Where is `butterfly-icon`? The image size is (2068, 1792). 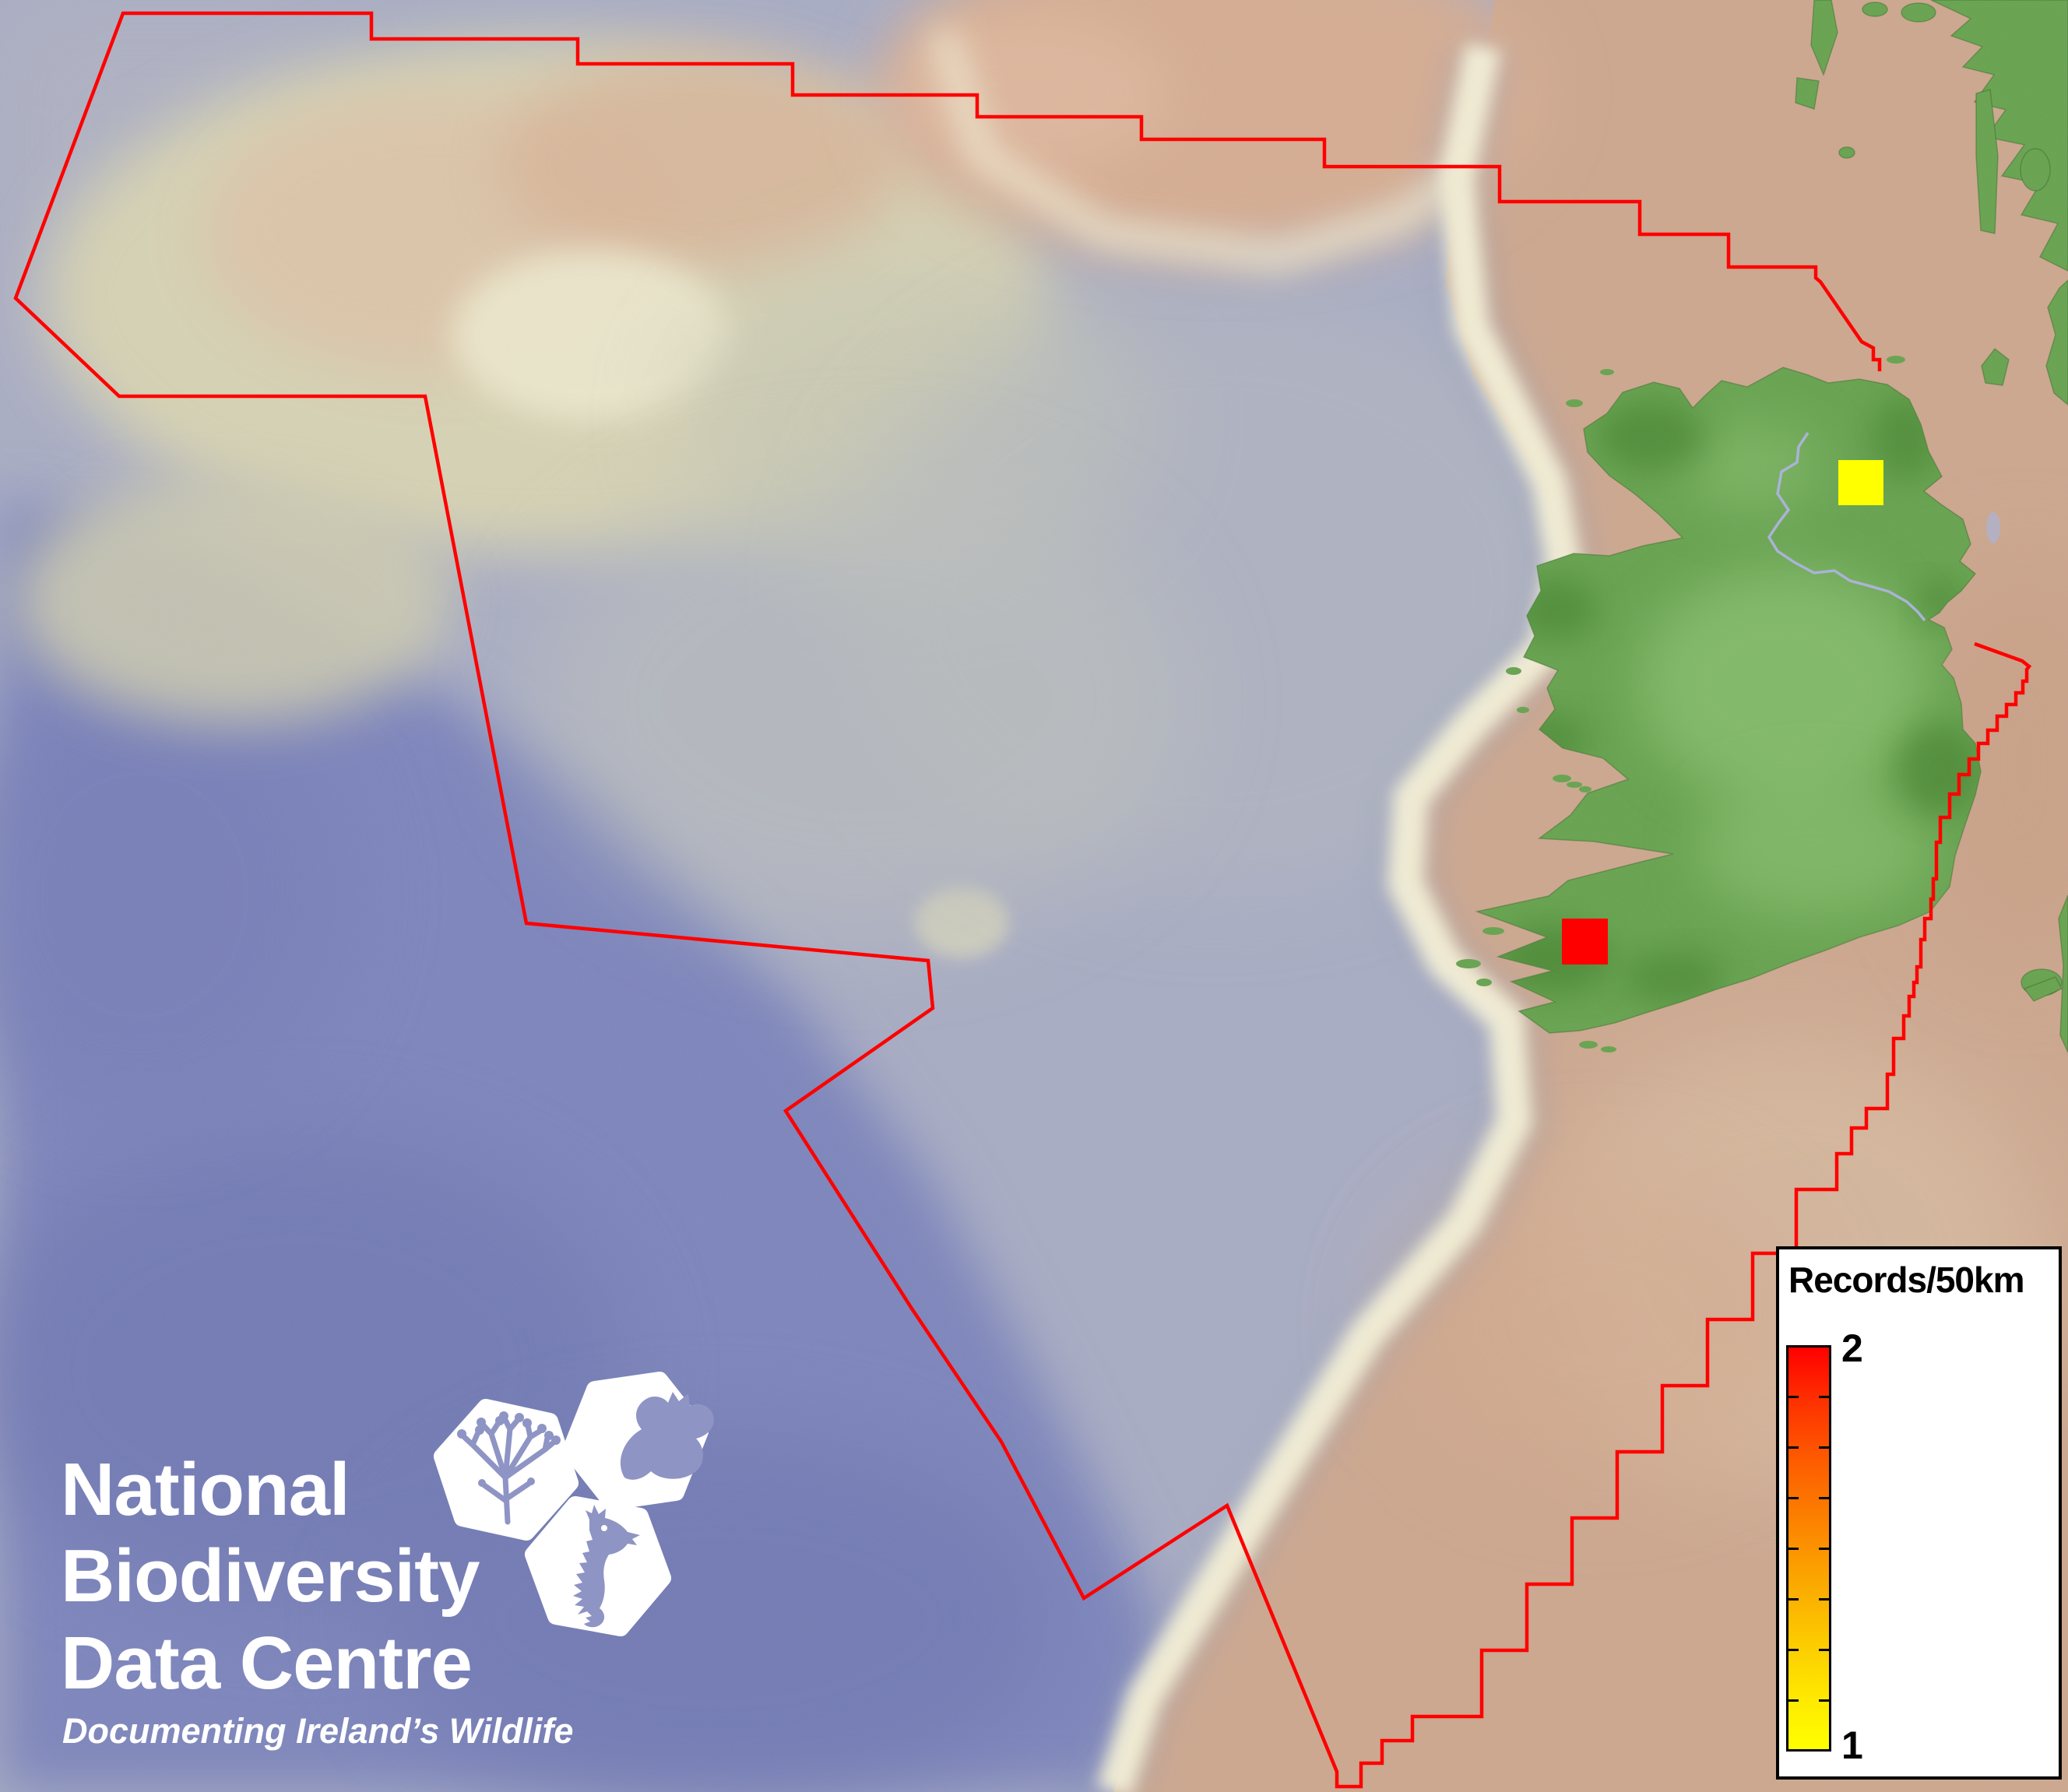
butterfly-icon is located at coordinates (667, 1436).